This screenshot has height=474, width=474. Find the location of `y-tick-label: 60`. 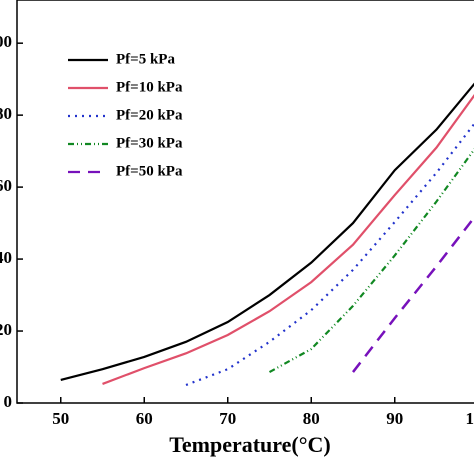

y-tick-label: 60 is located at coordinates (6, 185).